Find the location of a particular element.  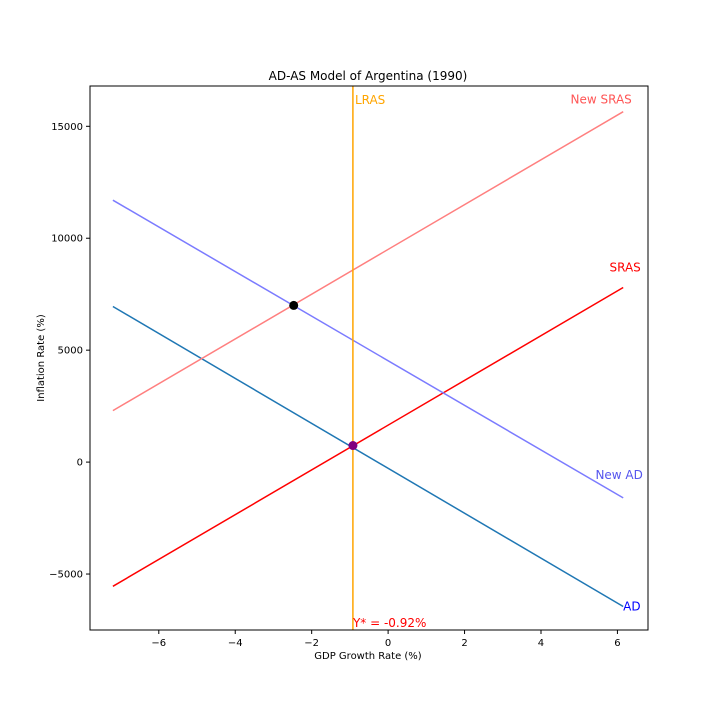

x-axis-label: GDP Growth Rate (%) is located at coordinates (368, 656).